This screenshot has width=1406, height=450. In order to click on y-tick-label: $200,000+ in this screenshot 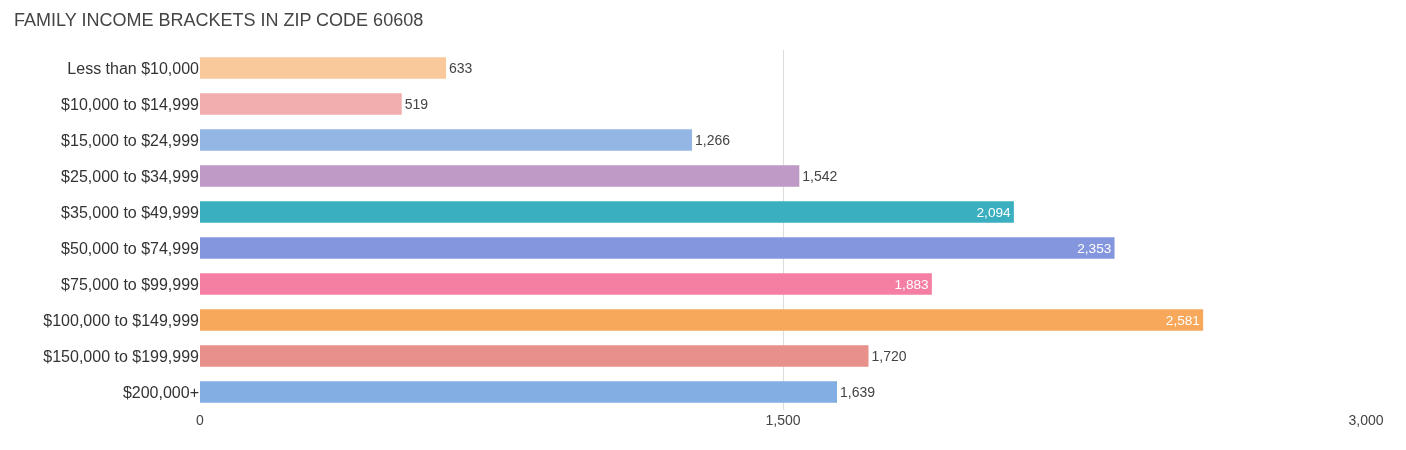, I will do `click(160, 392)`.